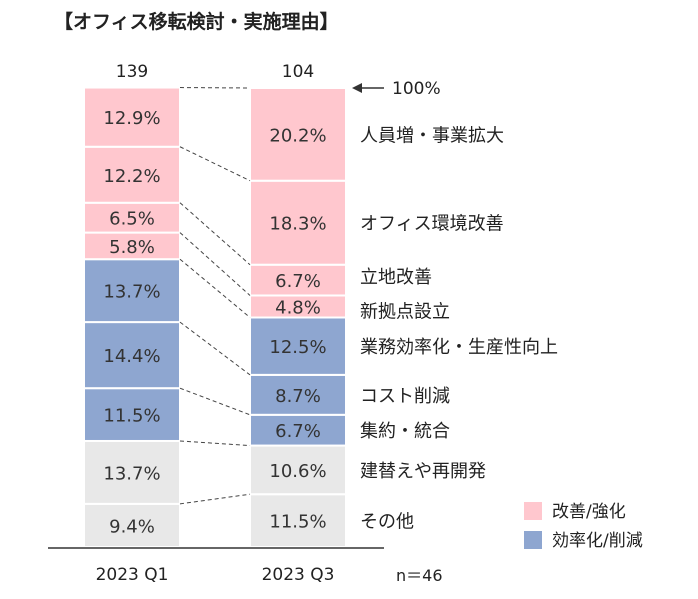 This screenshot has height=599, width=698. I want to click on data-label: 8.7%, so click(298, 396).